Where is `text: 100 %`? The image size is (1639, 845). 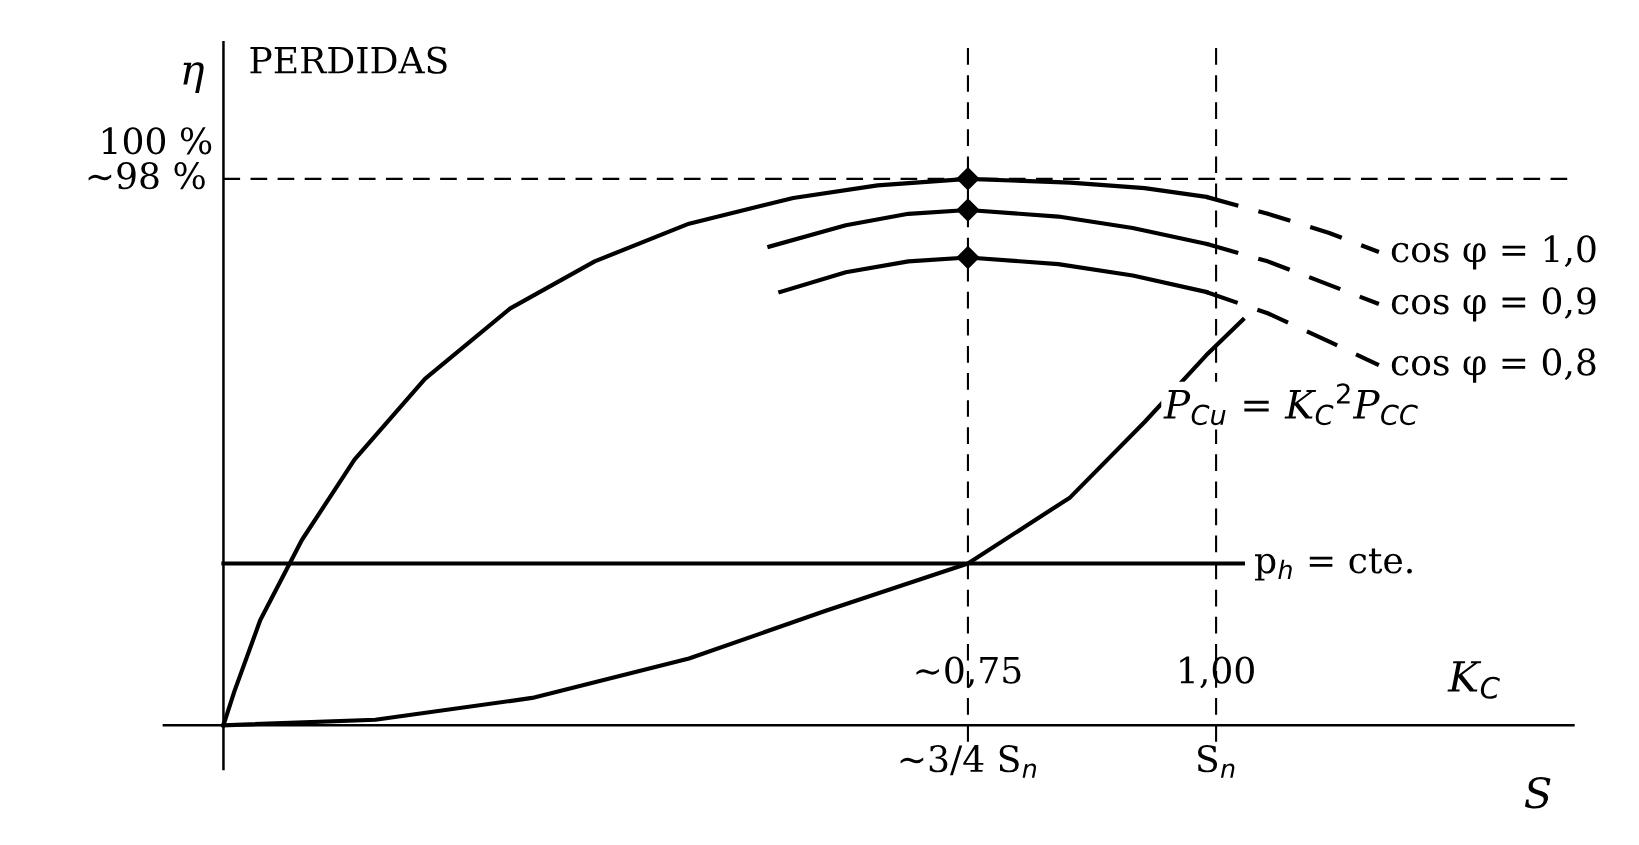
text: 100 % is located at coordinates (157, 141).